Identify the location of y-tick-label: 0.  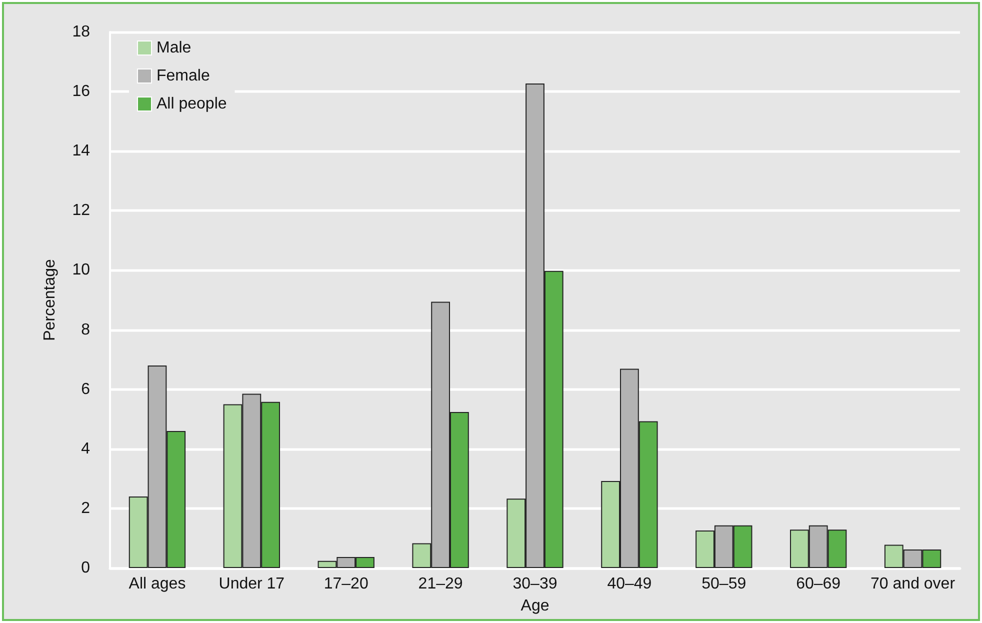
(85, 568).